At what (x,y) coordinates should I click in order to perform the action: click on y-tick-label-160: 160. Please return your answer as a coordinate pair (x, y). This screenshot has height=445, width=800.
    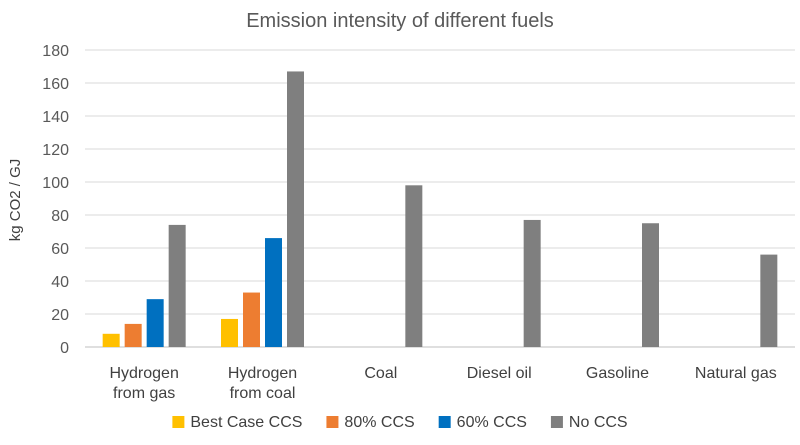
    Looking at the image, I should click on (55, 84).